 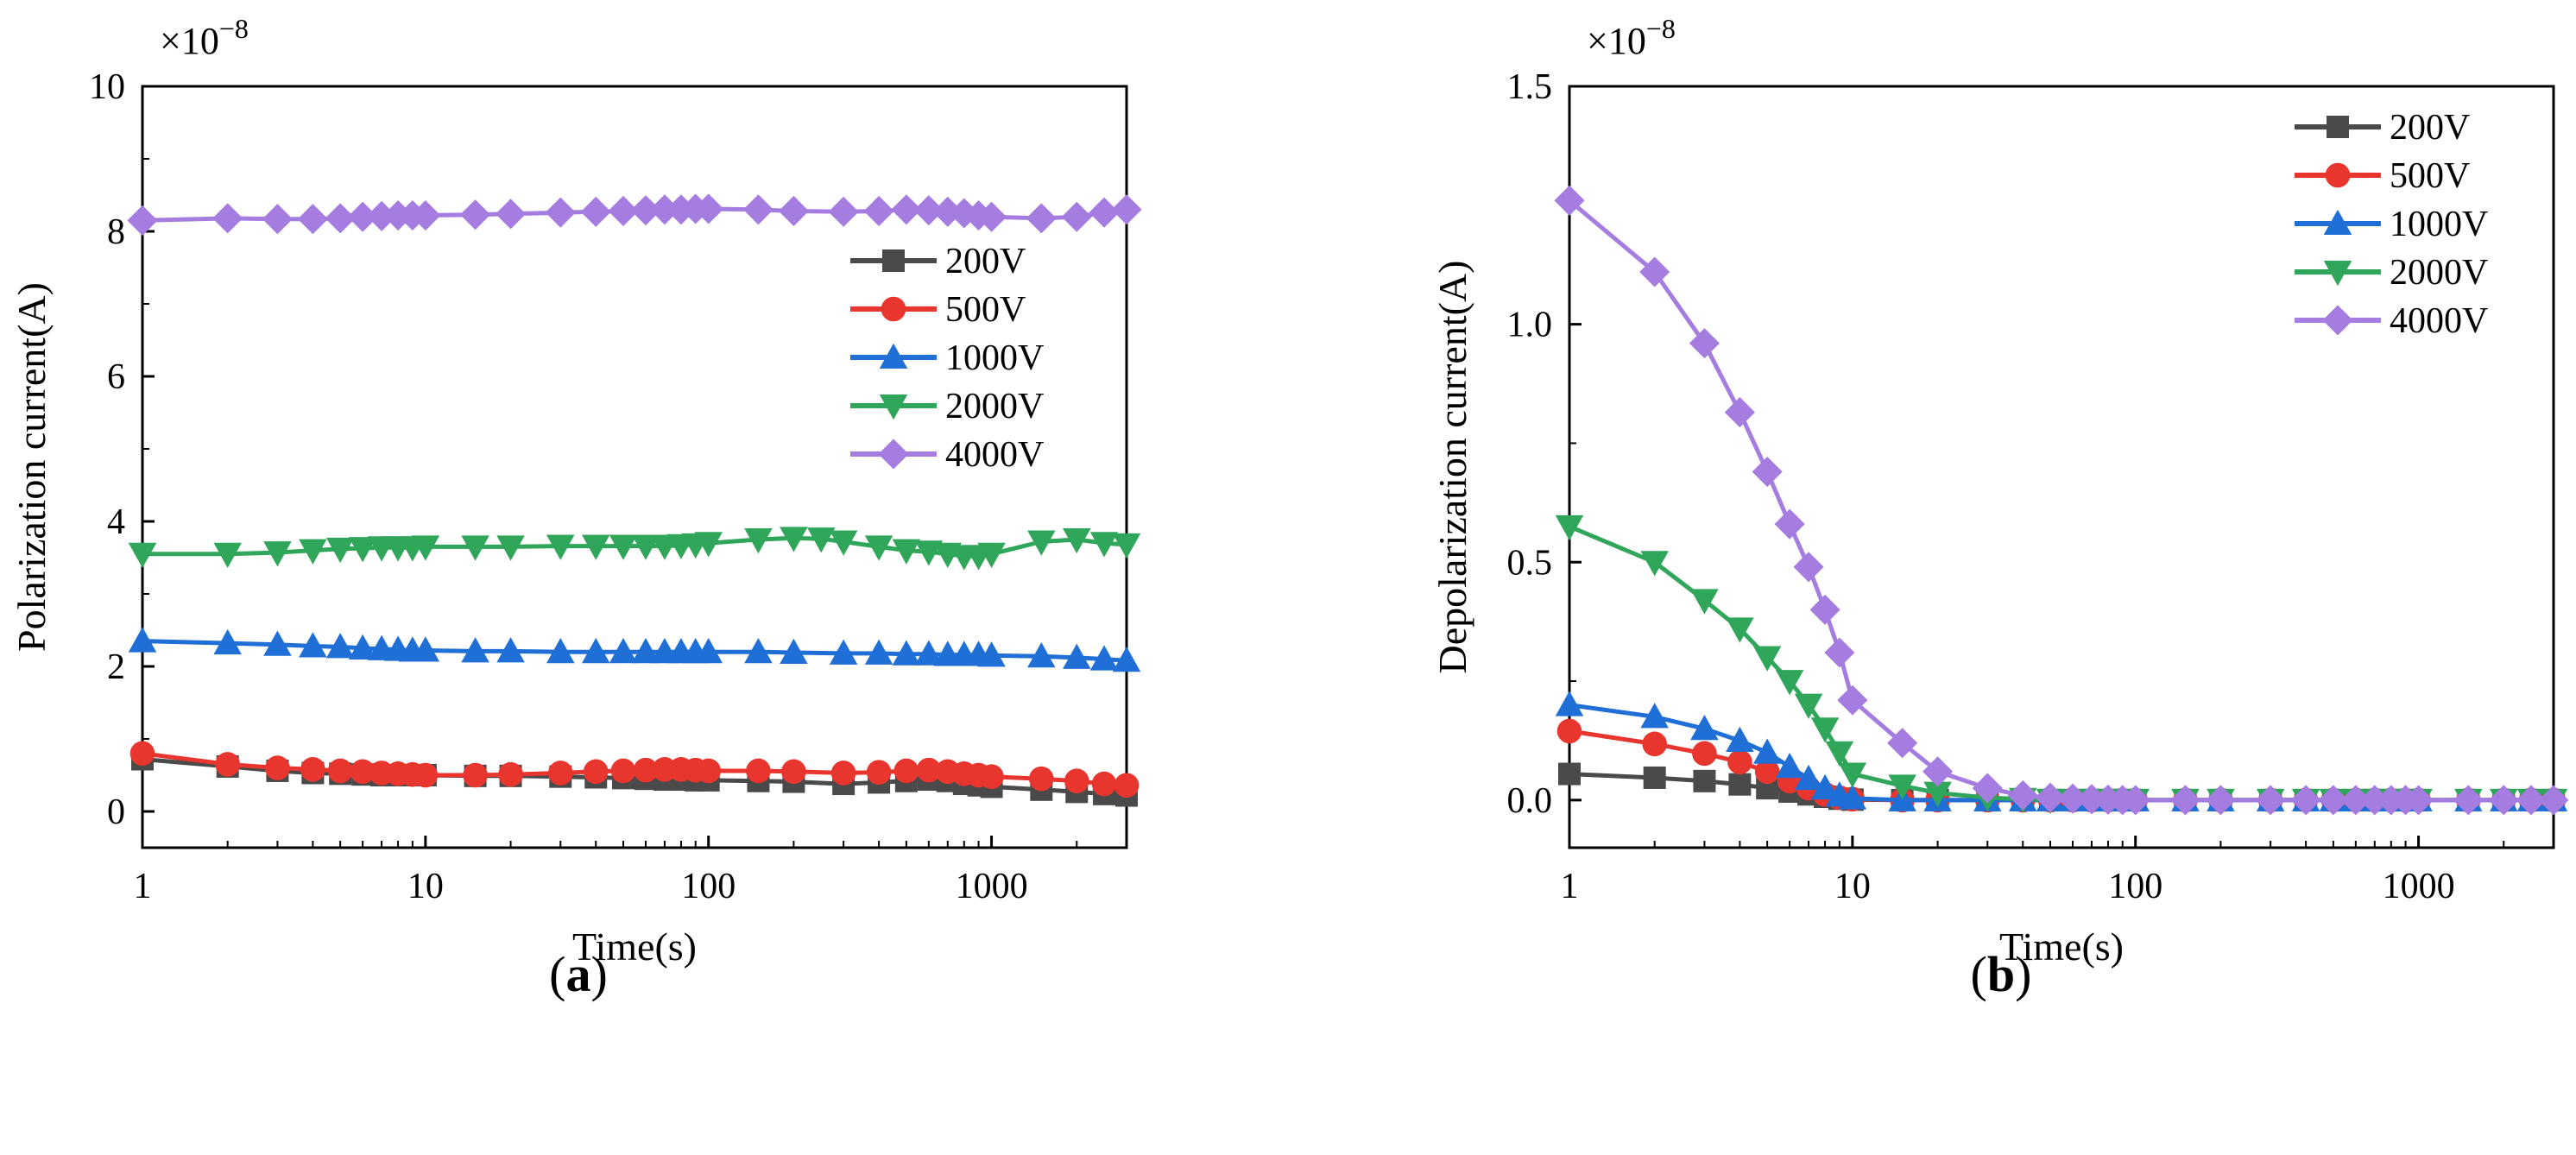 I want to click on y-tick-label: 0, so click(x=116, y=812).